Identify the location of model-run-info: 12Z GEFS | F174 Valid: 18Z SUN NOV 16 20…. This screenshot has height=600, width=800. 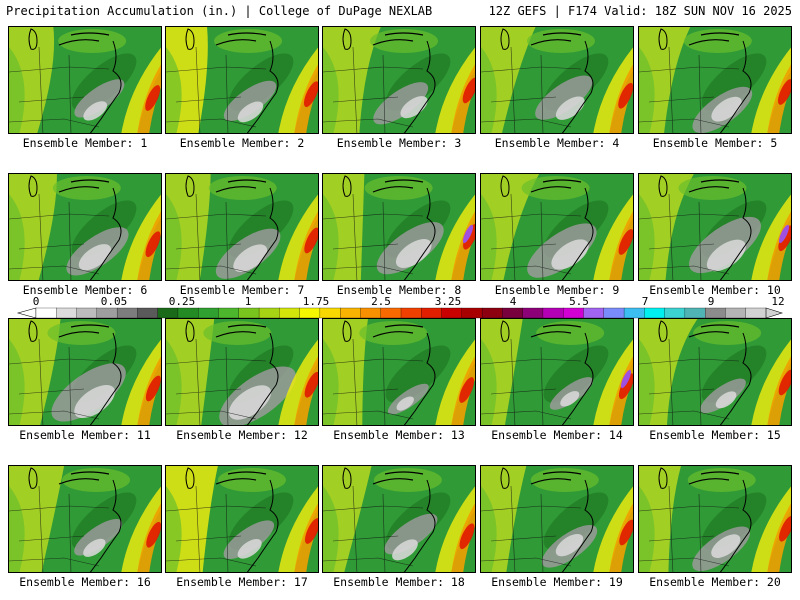
(640, 11).